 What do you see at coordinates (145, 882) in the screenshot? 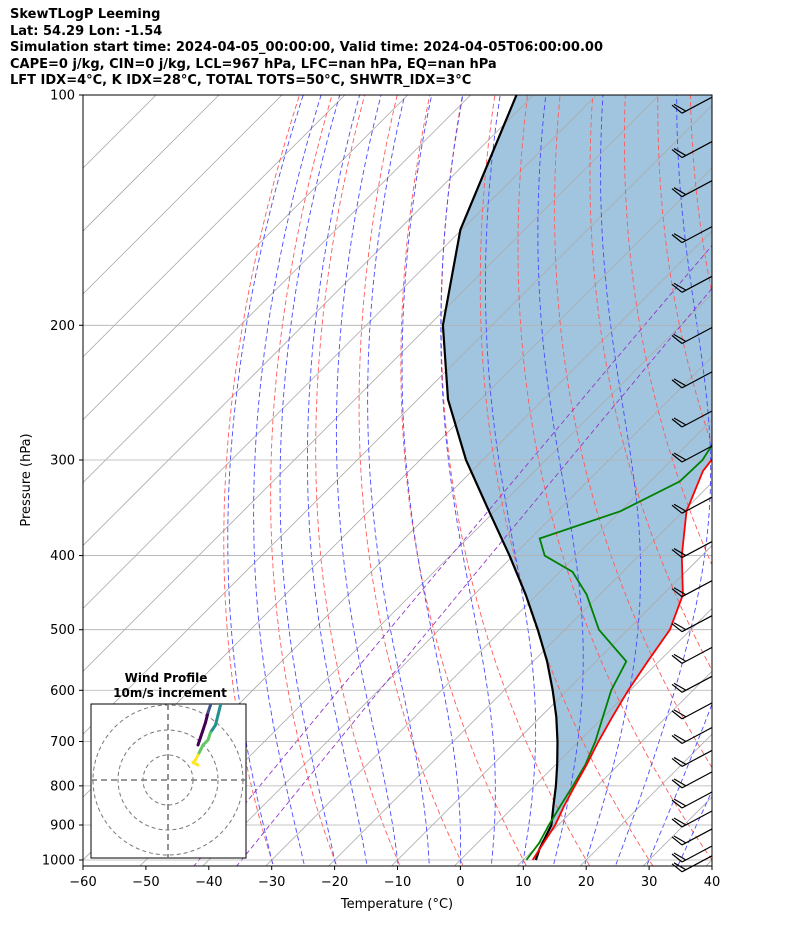
I see `x-tick-label: −50` at bounding box center [145, 882].